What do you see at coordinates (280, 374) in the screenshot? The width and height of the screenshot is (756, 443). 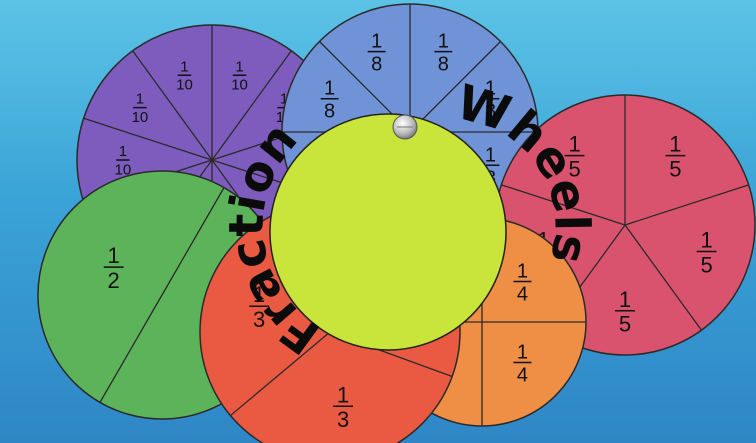 I see `wheel-thirds-divider` at bounding box center [280, 374].